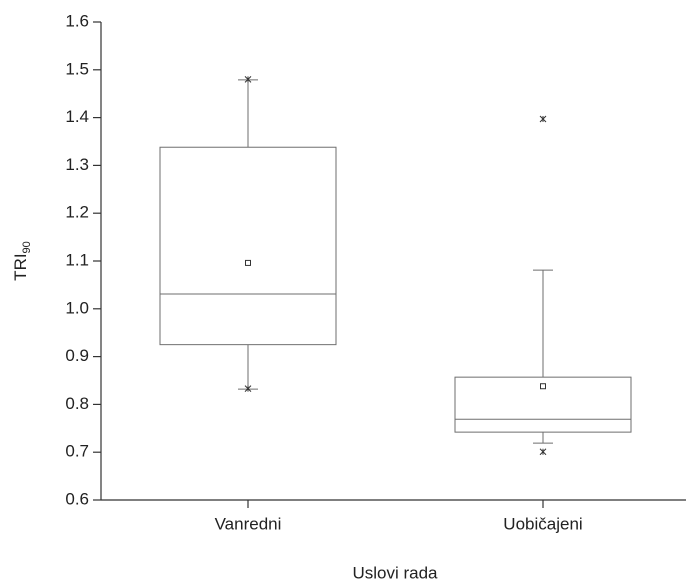 The image size is (687, 585). I want to click on y-axis-title-main: TRI, so click(20, 266).